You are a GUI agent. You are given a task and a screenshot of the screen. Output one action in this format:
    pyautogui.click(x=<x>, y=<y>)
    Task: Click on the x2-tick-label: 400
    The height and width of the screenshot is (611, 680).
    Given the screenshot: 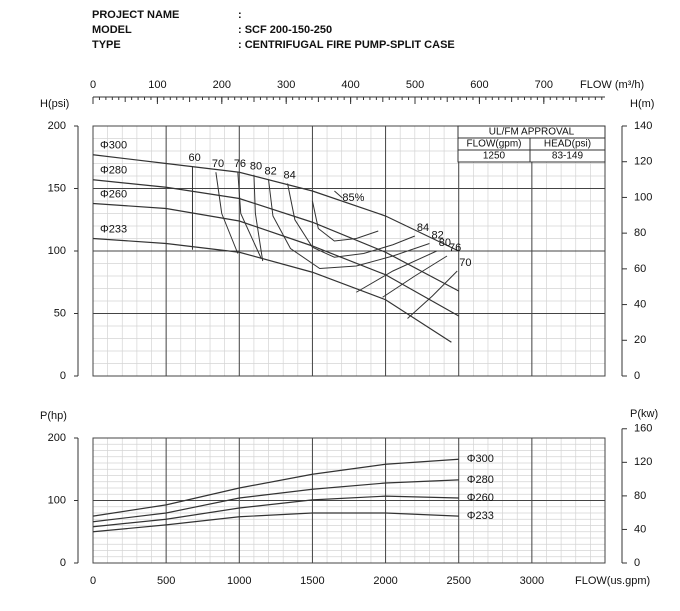 What is the action you would take?
    pyautogui.click(x=350, y=85)
    